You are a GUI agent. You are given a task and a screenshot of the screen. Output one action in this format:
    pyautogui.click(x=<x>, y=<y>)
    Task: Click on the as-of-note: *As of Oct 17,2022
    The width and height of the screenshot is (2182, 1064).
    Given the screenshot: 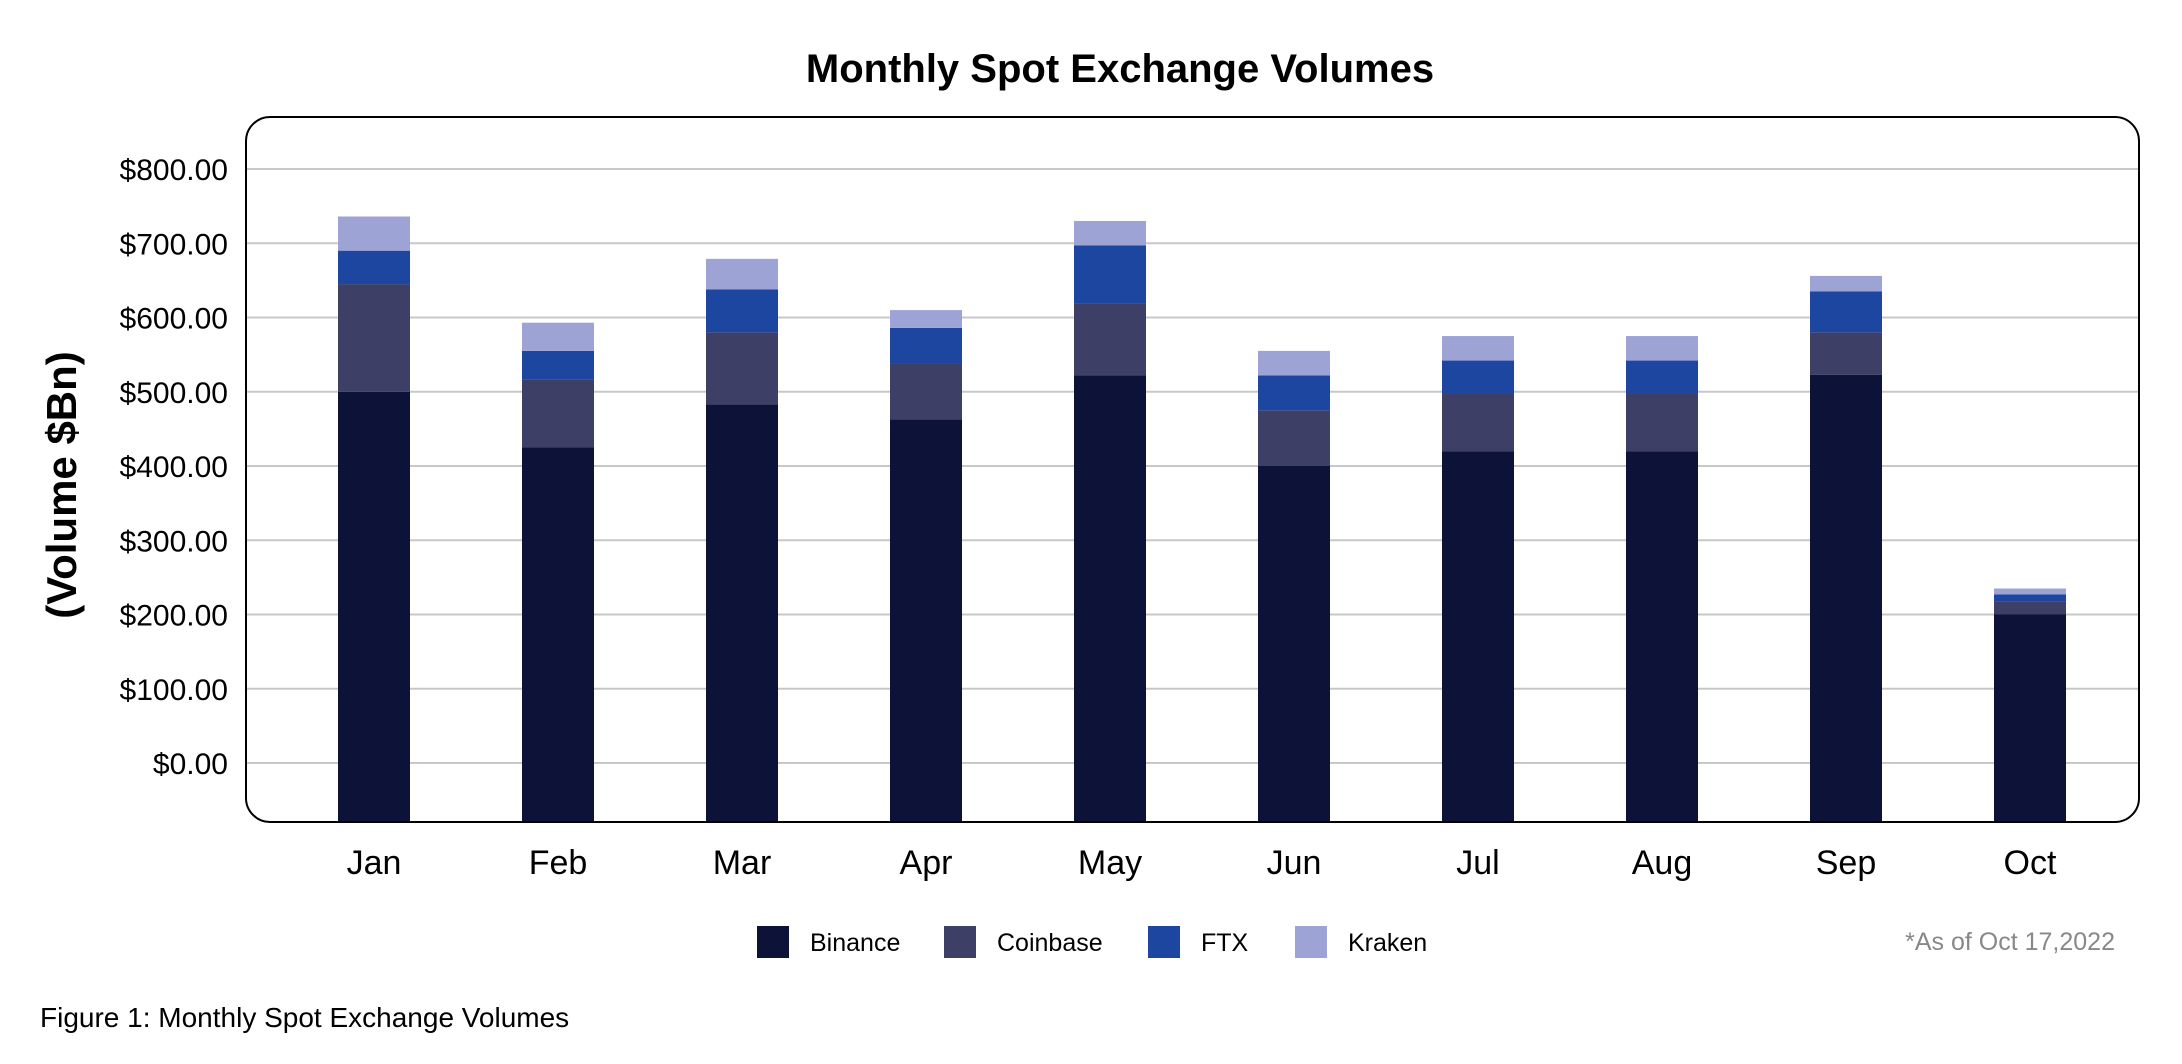 What is the action you would take?
    pyautogui.click(x=2010, y=942)
    